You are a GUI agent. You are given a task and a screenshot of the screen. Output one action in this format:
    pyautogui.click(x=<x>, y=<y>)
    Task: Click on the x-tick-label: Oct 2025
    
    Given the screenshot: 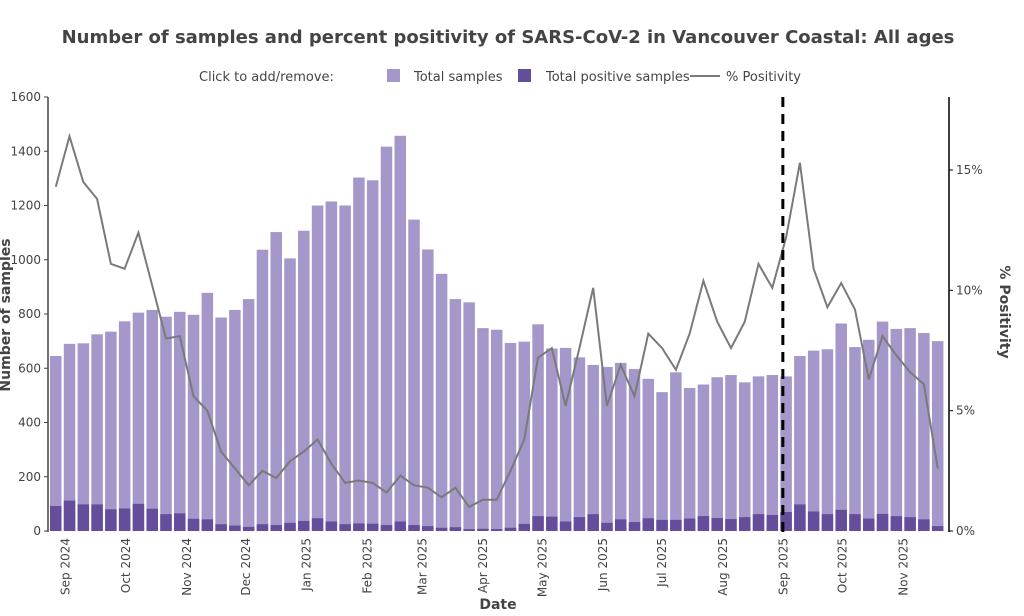 What is the action you would take?
    pyautogui.click(x=843, y=565)
    